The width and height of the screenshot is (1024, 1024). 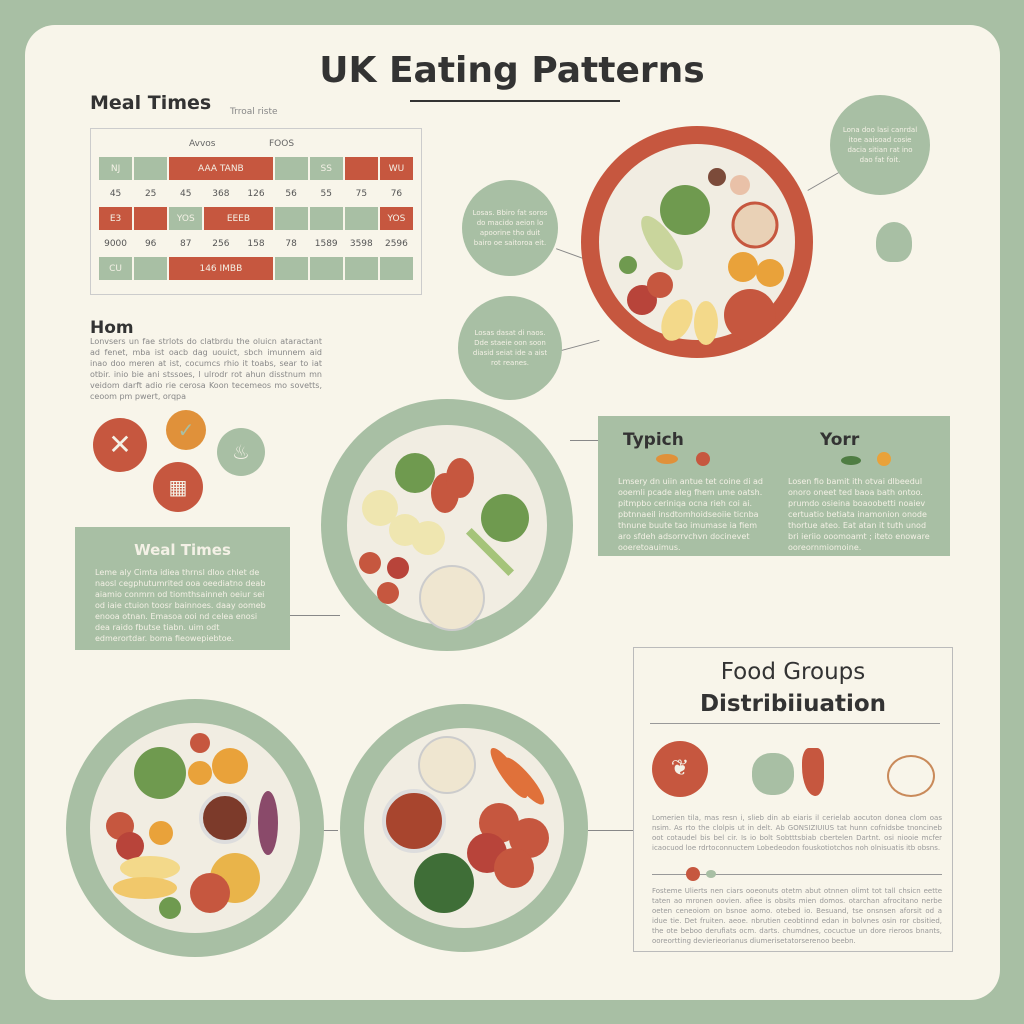 What do you see at coordinates (361, 243) in the screenshot?
I see `table-cell: 3598` at bounding box center [361, 243].